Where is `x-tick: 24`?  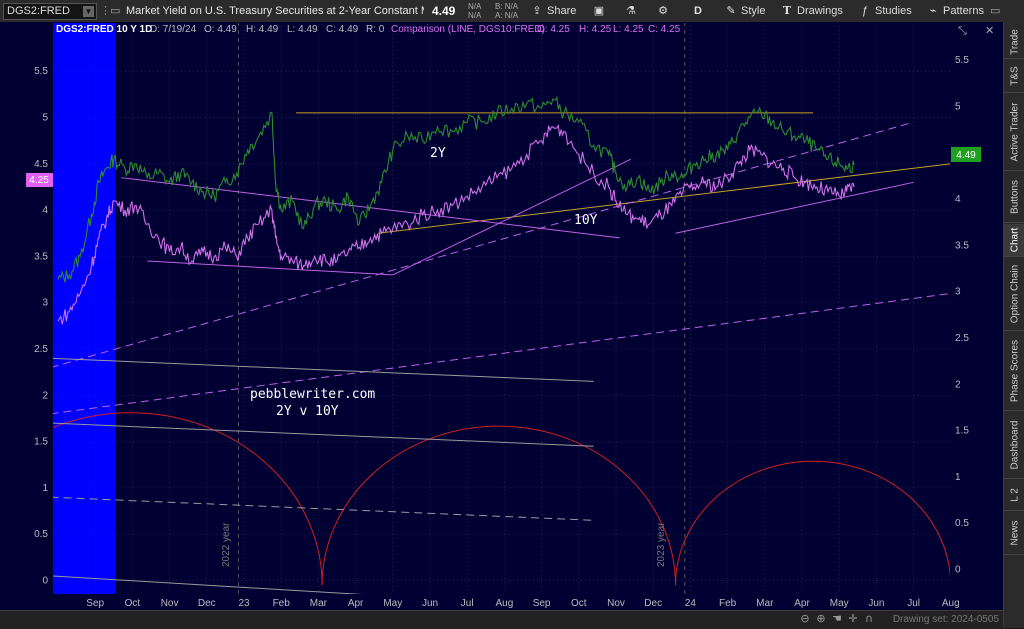
x-tick: 24 is located at coordinates (691, 603).